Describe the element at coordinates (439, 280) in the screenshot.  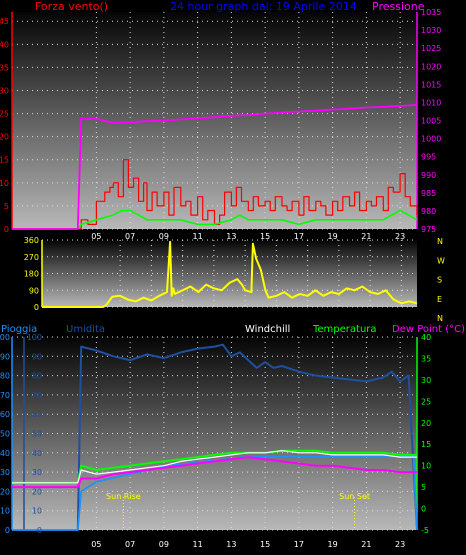
I see `compass-label: S` at that location.